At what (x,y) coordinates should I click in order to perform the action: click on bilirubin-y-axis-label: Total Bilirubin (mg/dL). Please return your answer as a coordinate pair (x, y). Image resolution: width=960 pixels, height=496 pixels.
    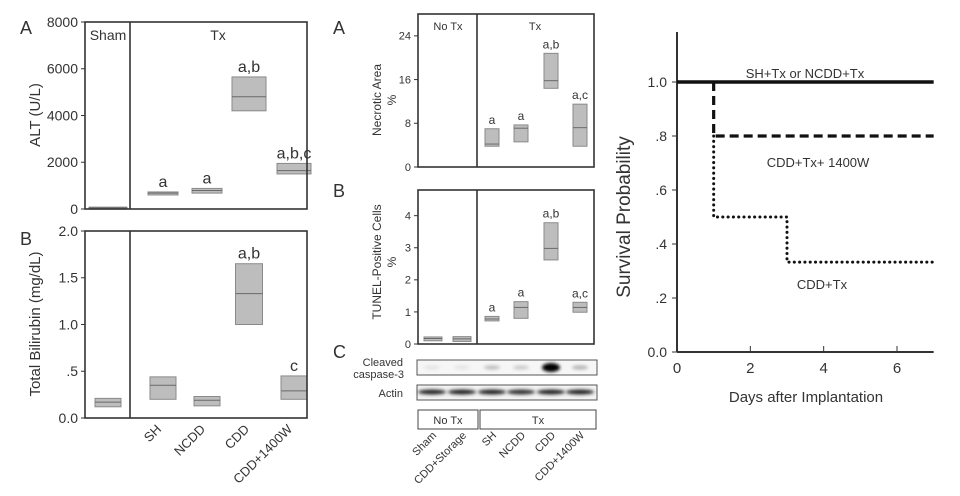
    Looking at the image, I should click on (35, 323).